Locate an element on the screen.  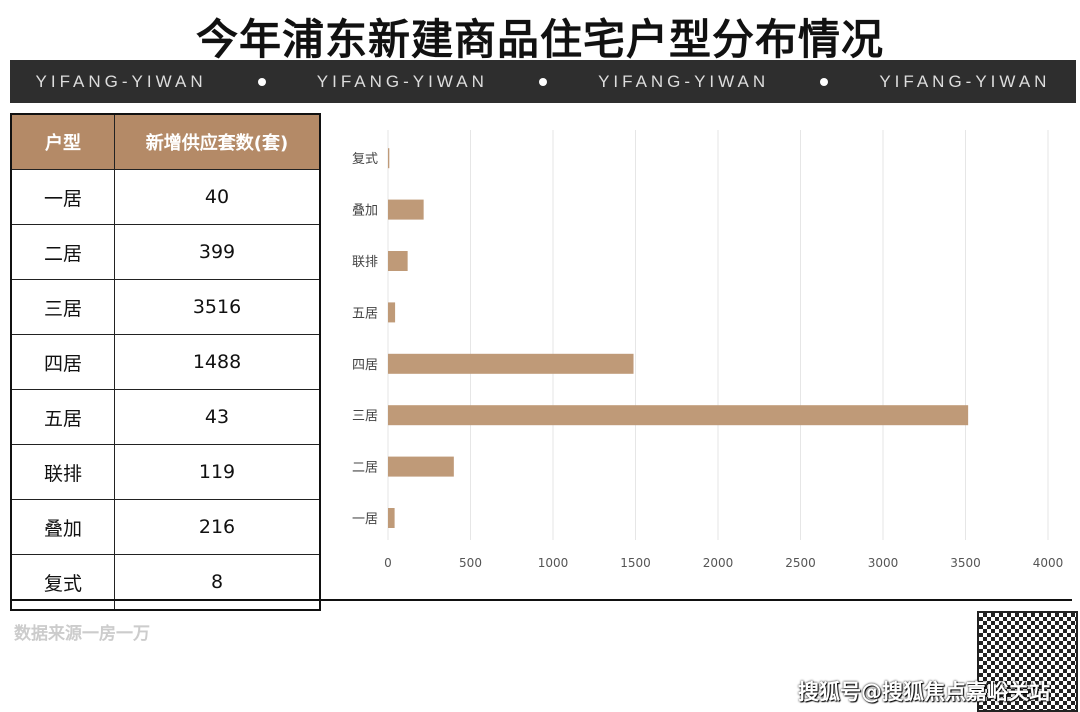
y-tick-label: 二居 is located at coordinates (365, 468).